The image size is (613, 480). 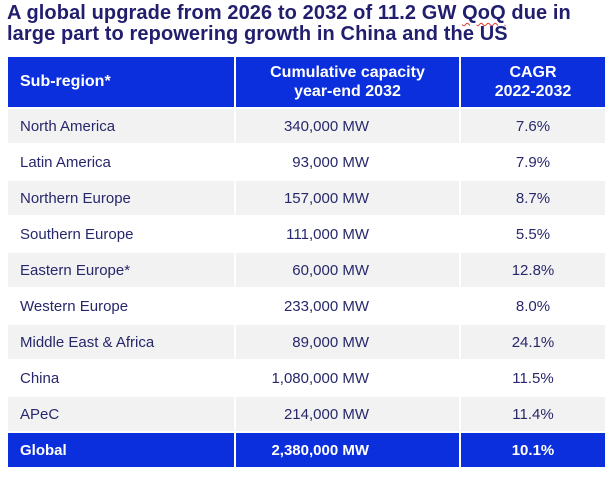 I want to click on cagr-cell: 5.5%, so click(x=533, y=234).